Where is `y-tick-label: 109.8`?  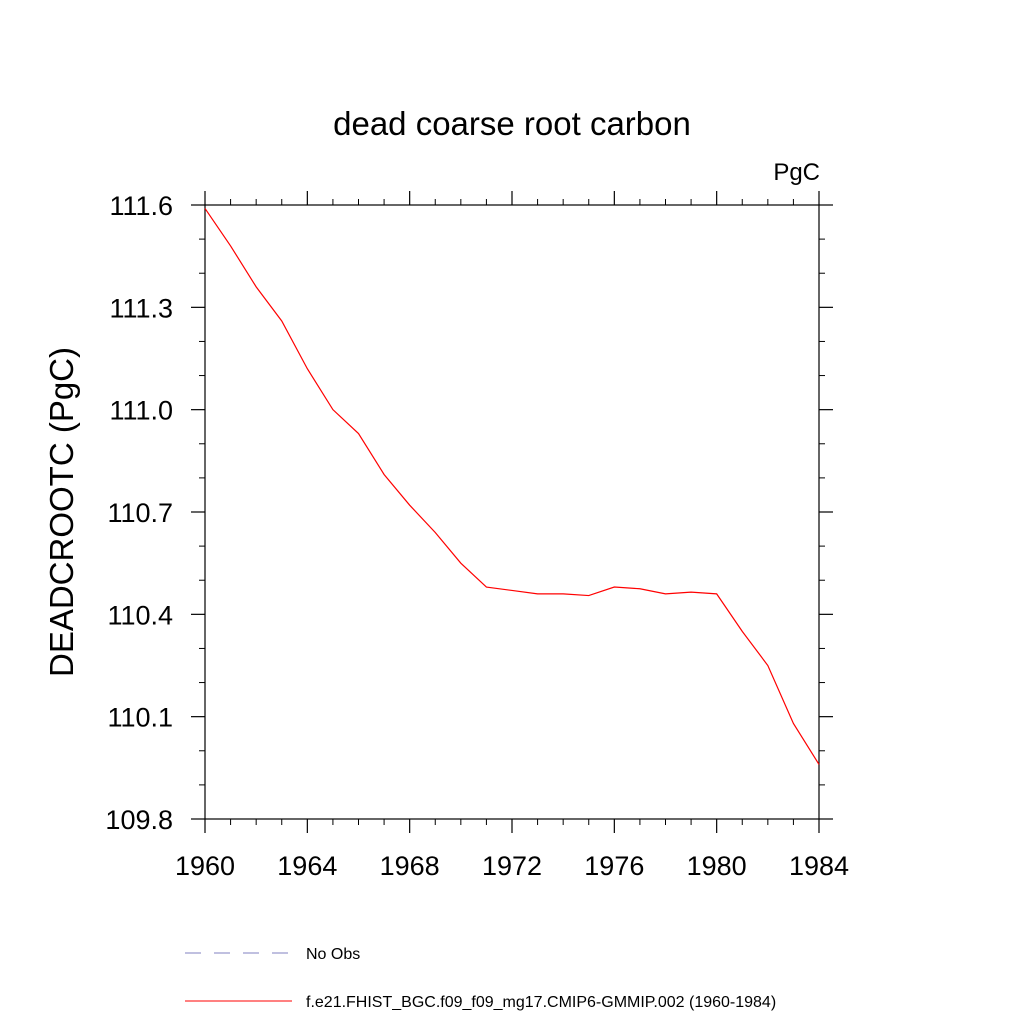
y-tick-label: 109.8 is located at coordinates (139, 820).